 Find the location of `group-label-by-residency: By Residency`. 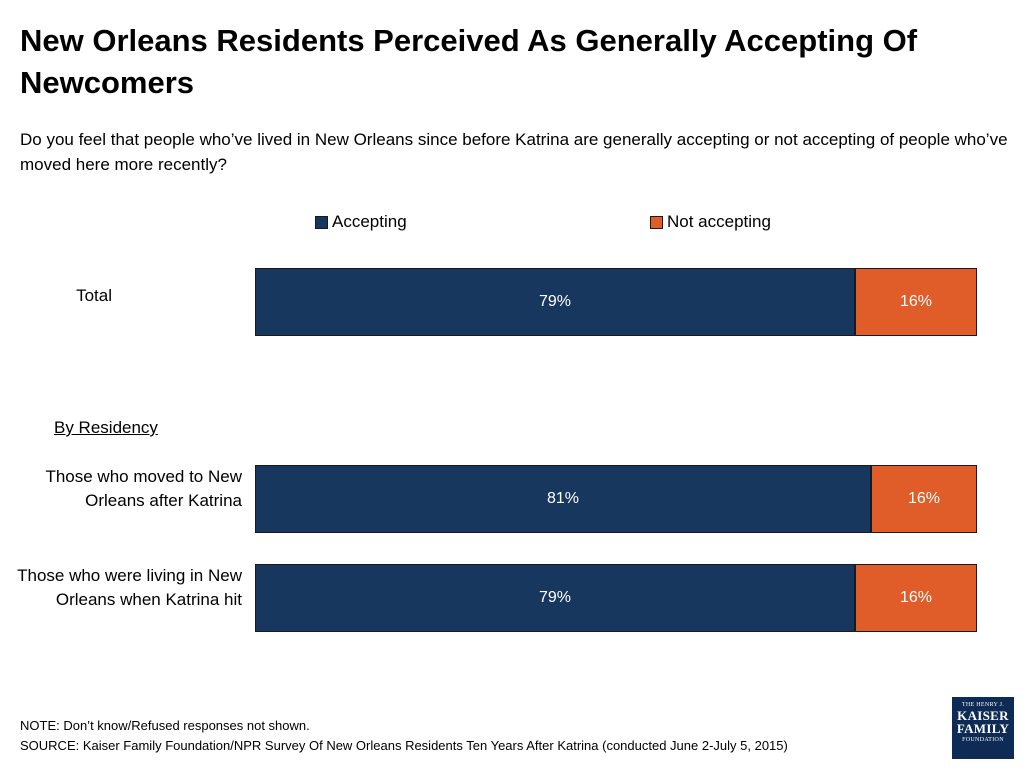

group-label-by-residency: By Residency is located at coordinates (106, 427).